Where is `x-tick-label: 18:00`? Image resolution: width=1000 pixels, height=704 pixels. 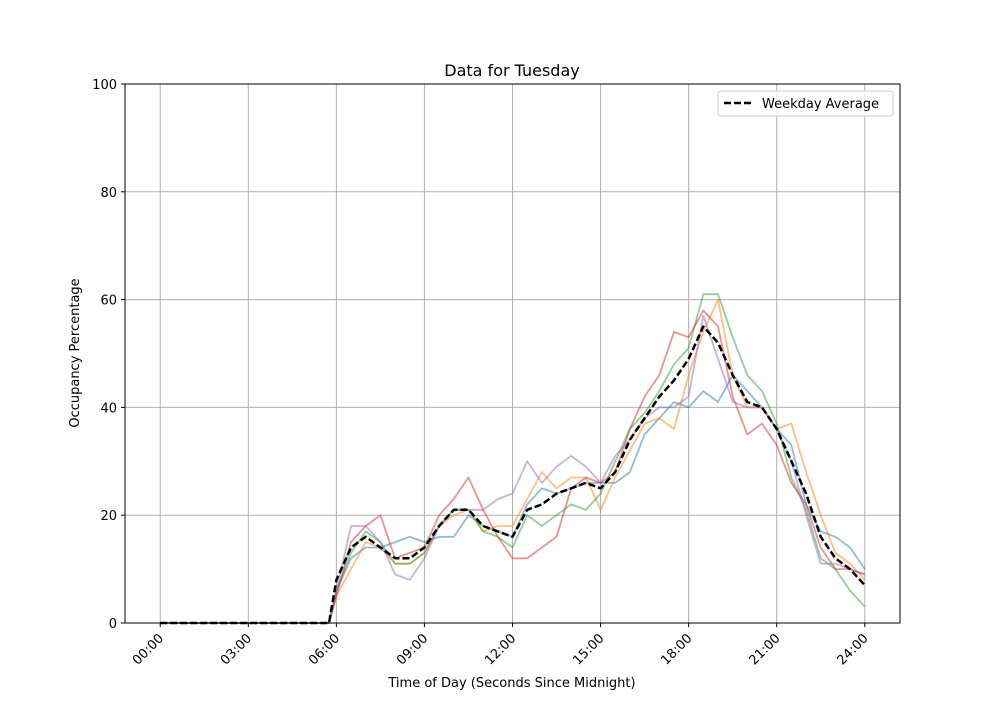 x-tick-label: 18:00 is located at coordinates (676, 649).